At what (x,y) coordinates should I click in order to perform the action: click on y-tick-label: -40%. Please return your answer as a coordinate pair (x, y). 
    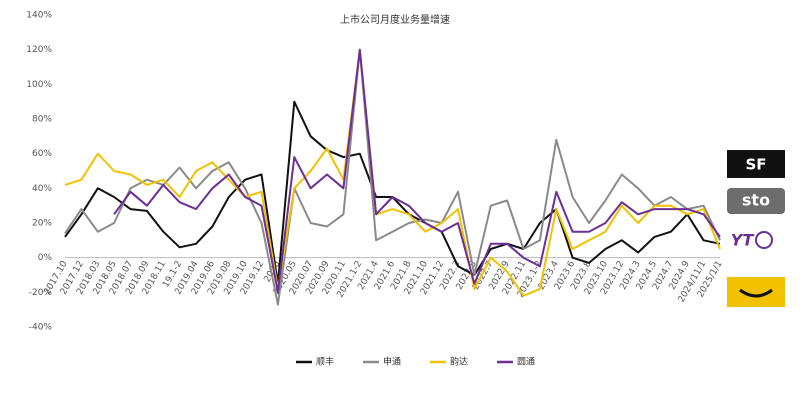
    Looking at the image, I should click on (41, 328).